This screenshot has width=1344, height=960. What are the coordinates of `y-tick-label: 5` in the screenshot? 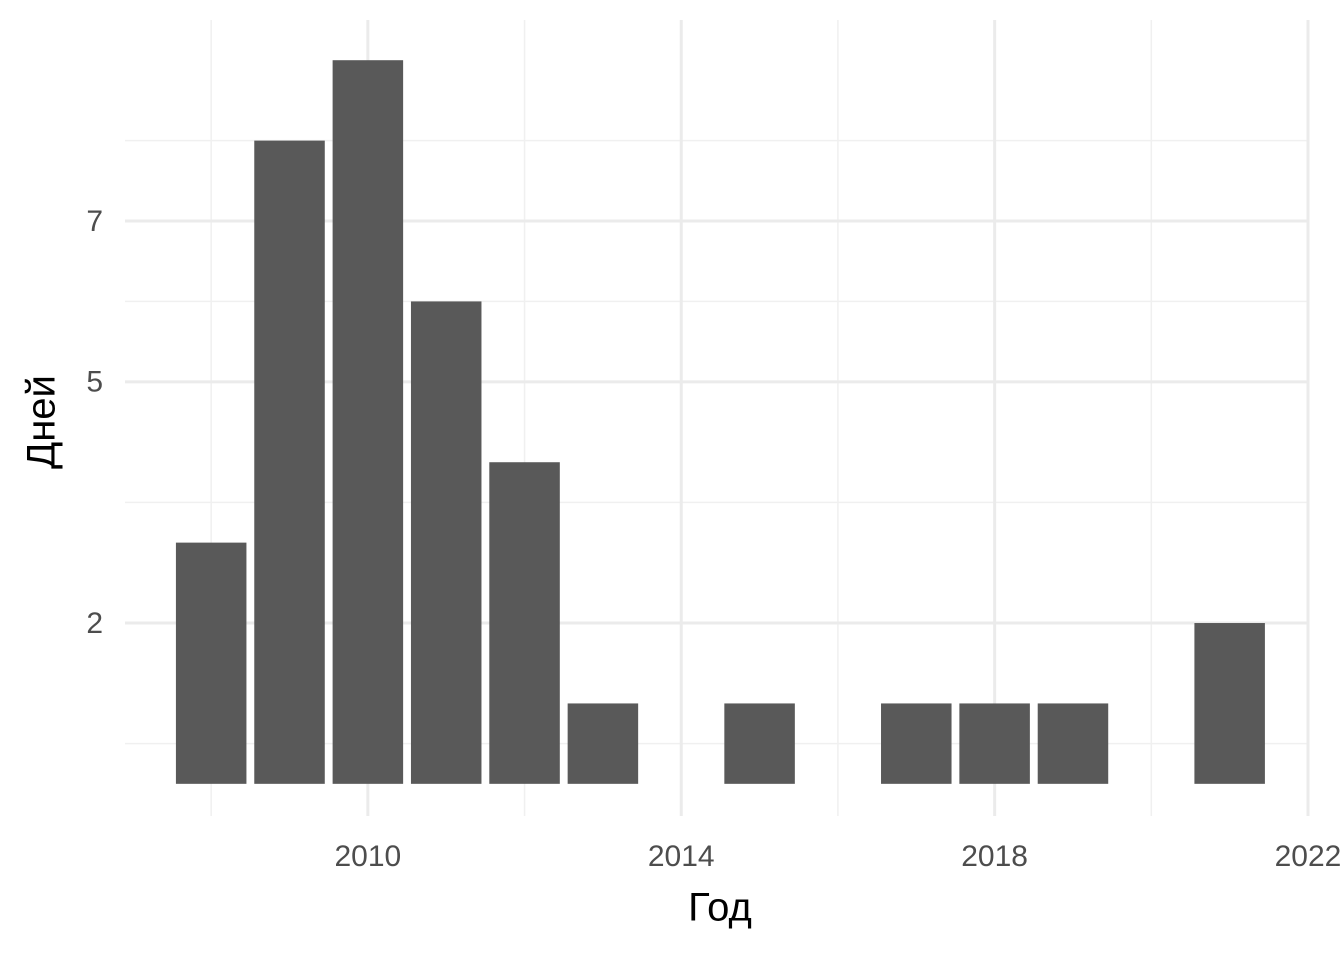 It's located at (94, 382).